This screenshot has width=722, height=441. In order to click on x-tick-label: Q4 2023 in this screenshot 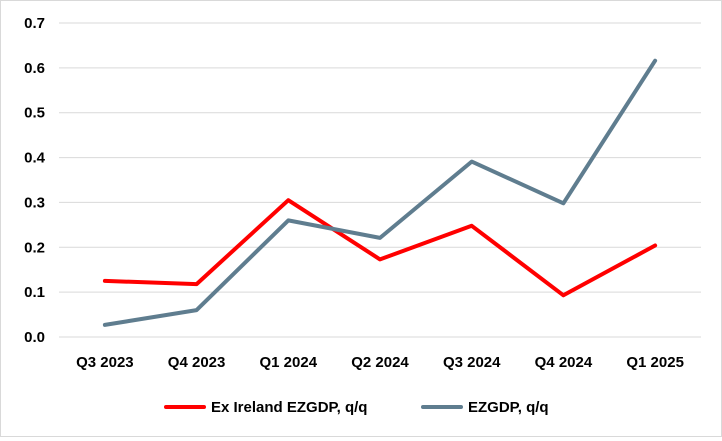, I will do `click(197, 362)`.